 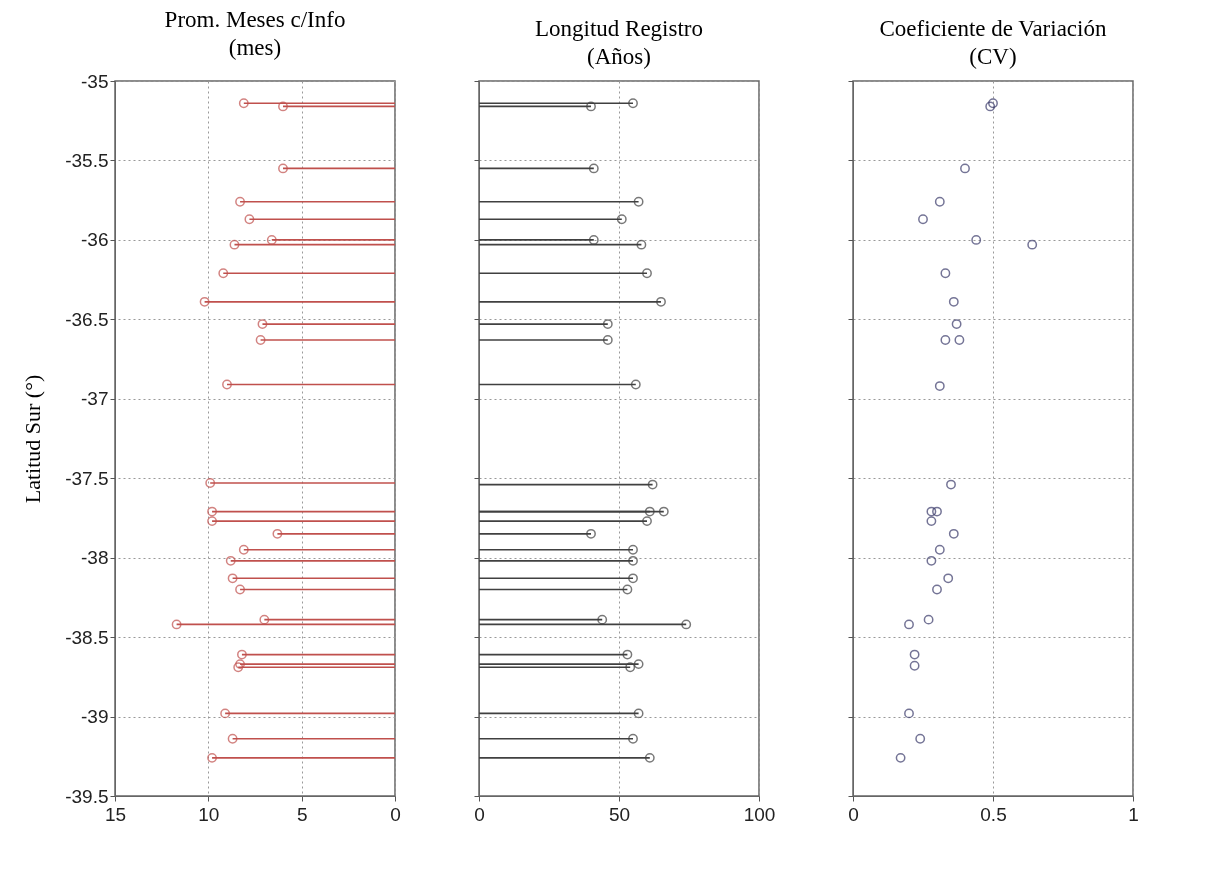 What do you see at coordinates (993, 814) in the screenshot?
I see `x-tick-label: 0.5` at bounding box center [993, 814].